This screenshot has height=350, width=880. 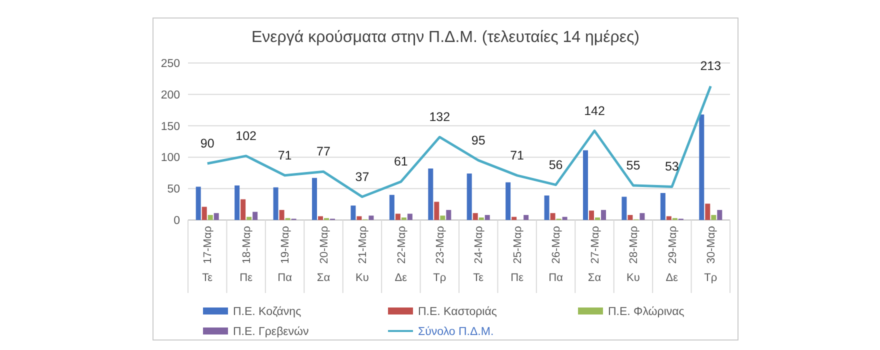 I want to click on legend-label: Σύνολο Π.Δ.Μ., so click(x=456, y=332).